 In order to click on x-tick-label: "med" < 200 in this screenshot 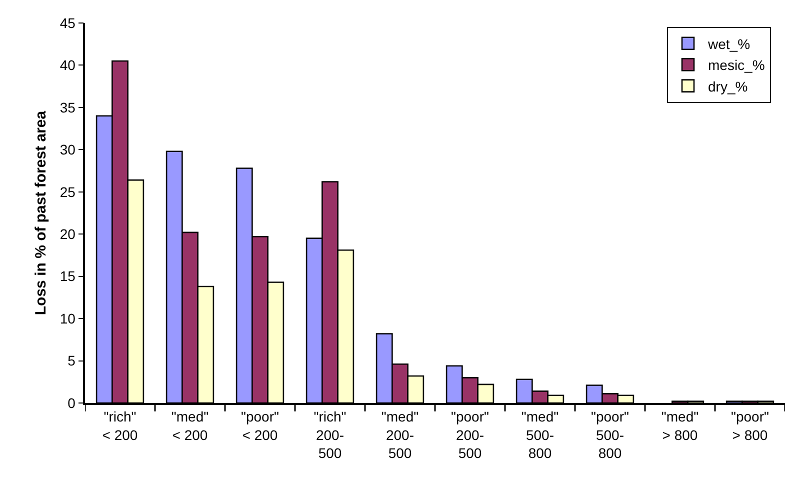, I will do `click(190, 425)`.